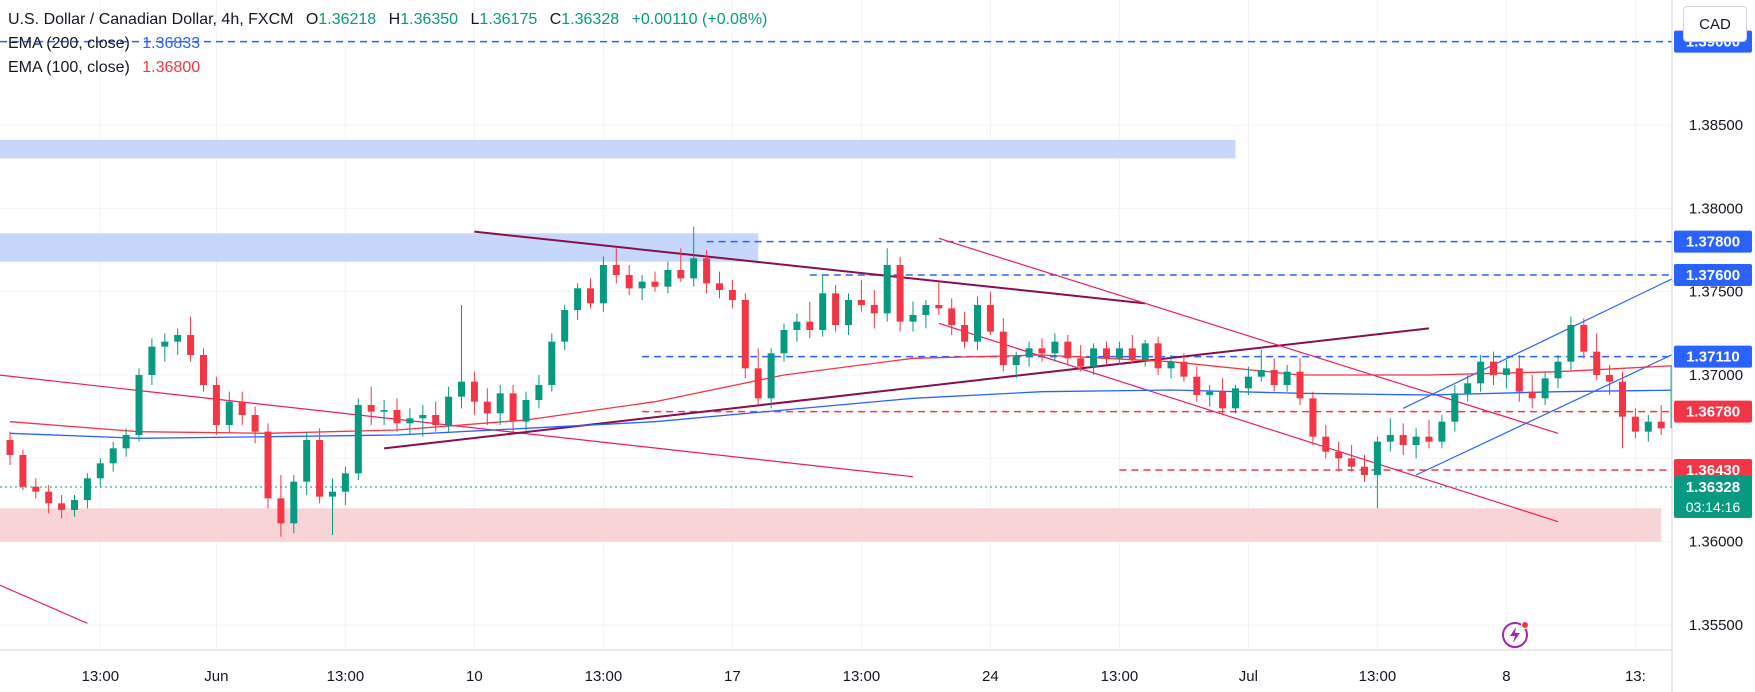 This screenshot has height=692, width=1755. I want to click on ema200-line, so click(882, 414).